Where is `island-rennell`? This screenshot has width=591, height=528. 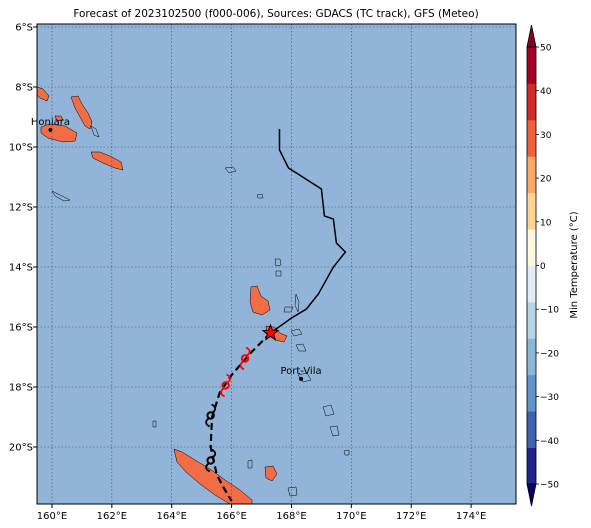 island-rennell is located at coordinates (61, 196).